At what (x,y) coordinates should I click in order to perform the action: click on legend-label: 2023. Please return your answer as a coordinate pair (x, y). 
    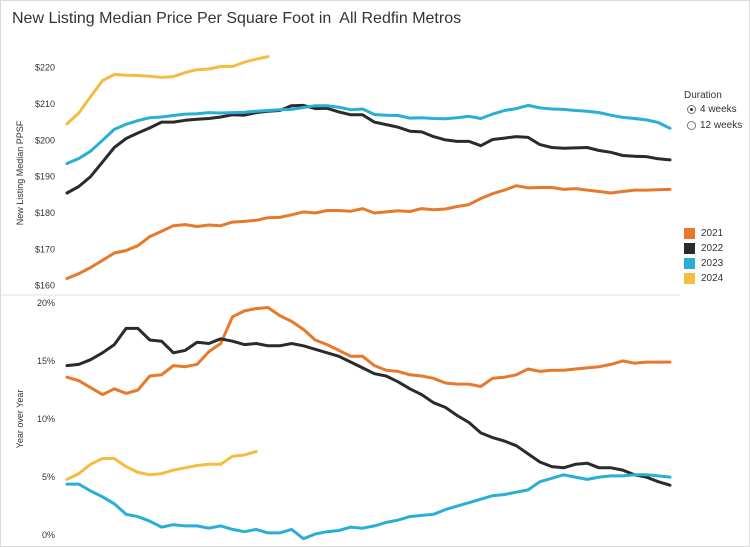
    Looking at the image, I should click on (712, 263).